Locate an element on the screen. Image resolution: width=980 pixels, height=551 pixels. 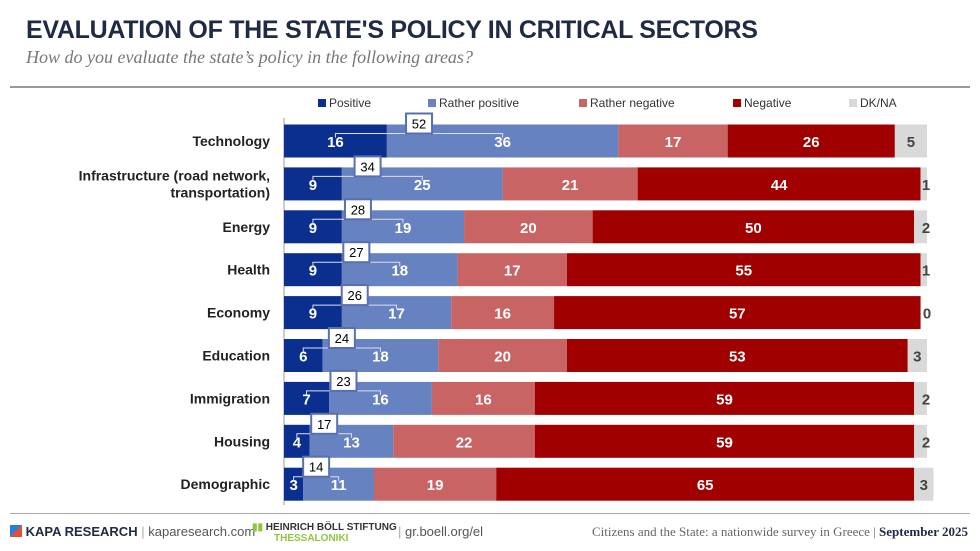
category-label: Immigration is located at coordinates (230, 398).